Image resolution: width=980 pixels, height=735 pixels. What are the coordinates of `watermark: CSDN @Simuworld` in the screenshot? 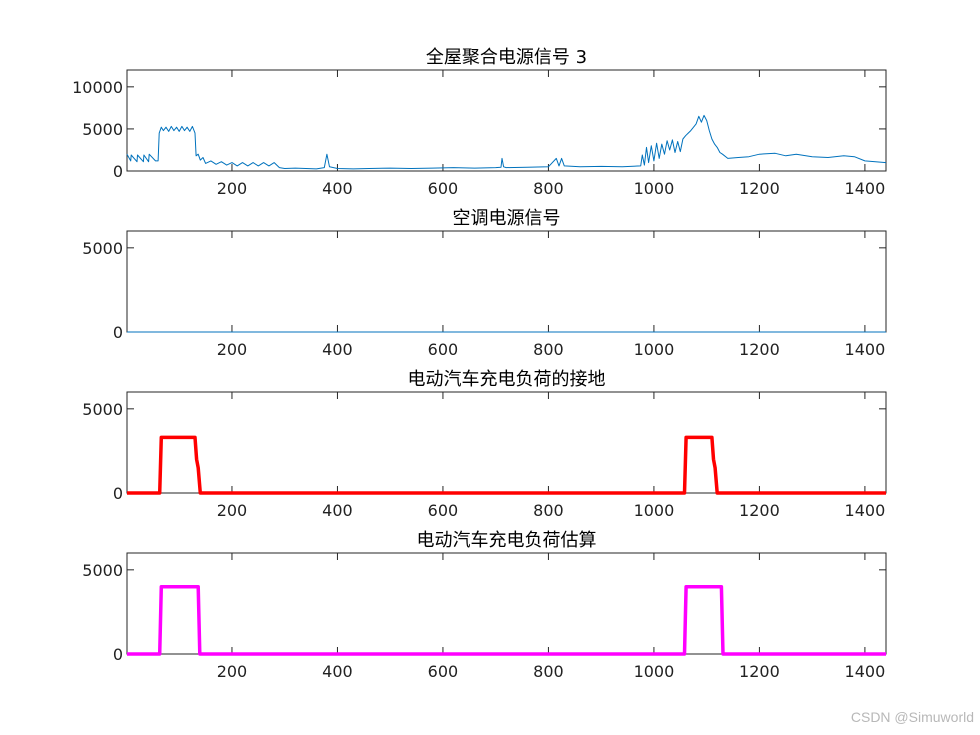 It's located at (912, 717).